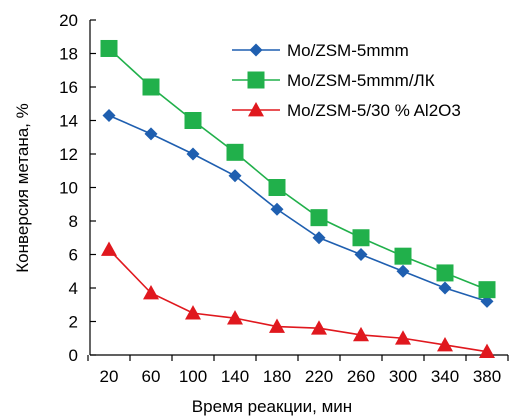 The width and height of the screenshot is (531, 418). Describe the element at coordinates (151, 376) in the screenshot. I see `x-tick-label: 60` at that location.